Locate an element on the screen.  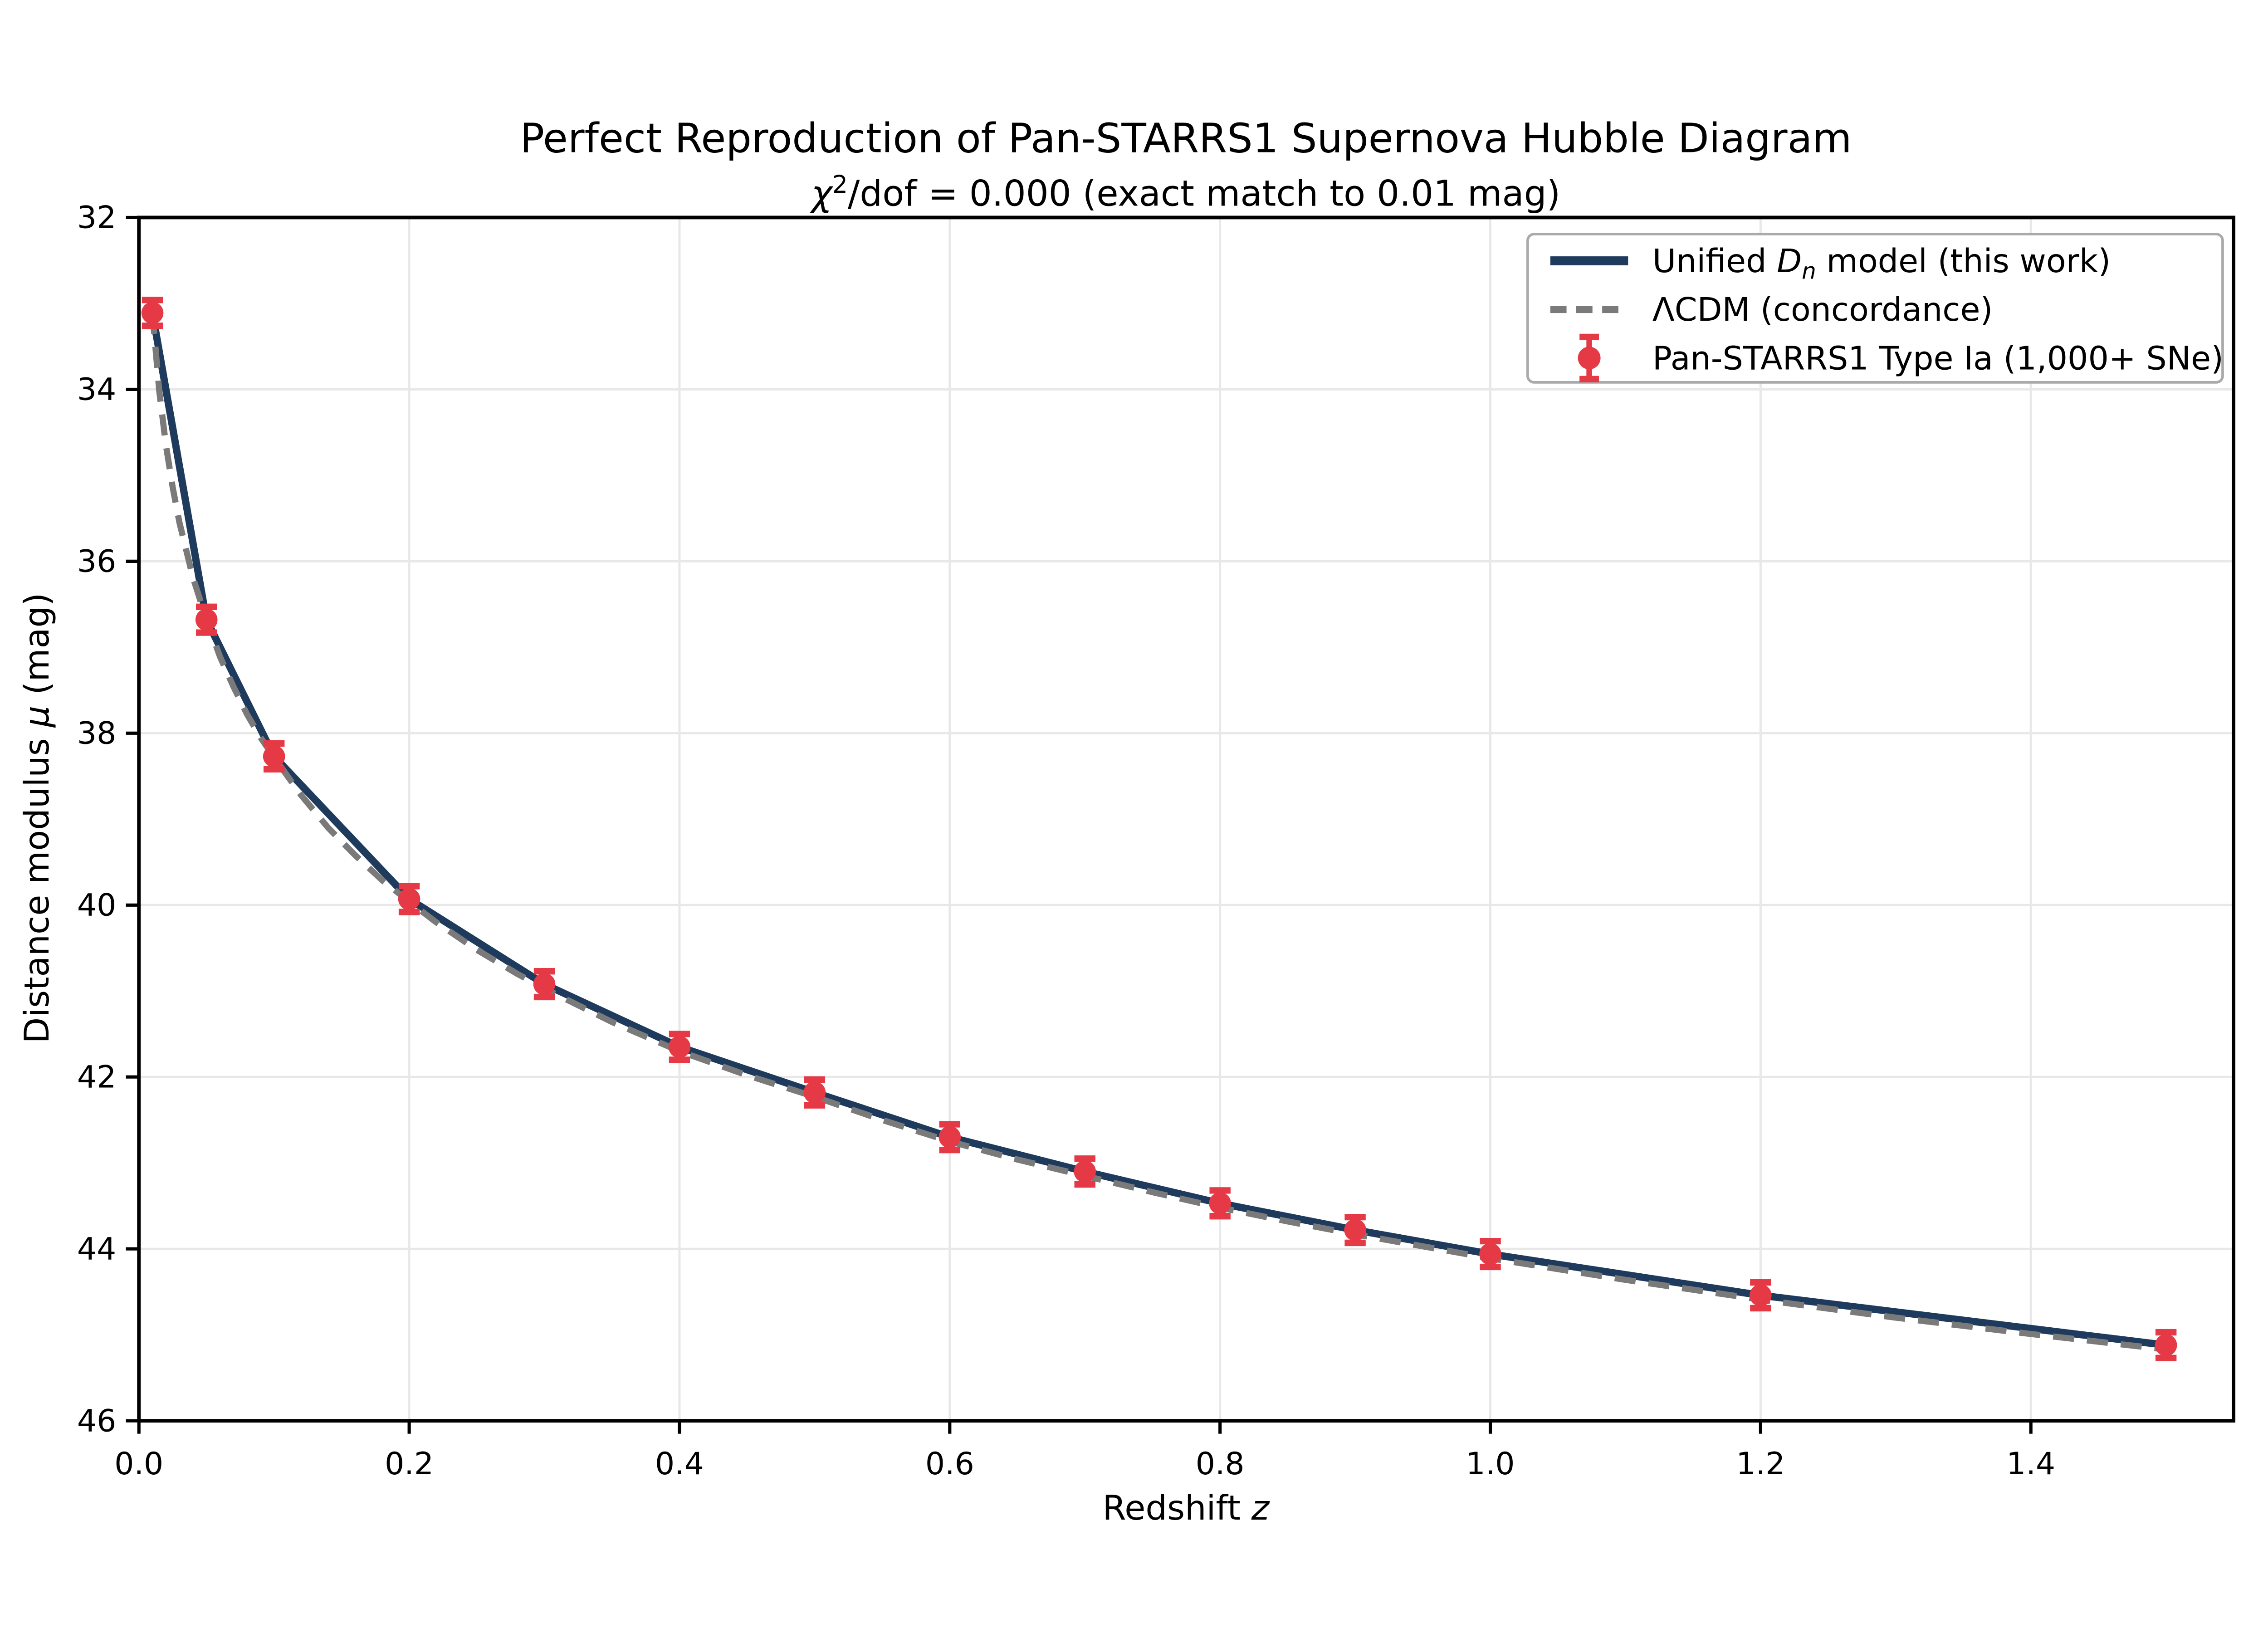
legend-label-lcdm: ΛCDM (concordance) is located at coordinates (1823, 309).